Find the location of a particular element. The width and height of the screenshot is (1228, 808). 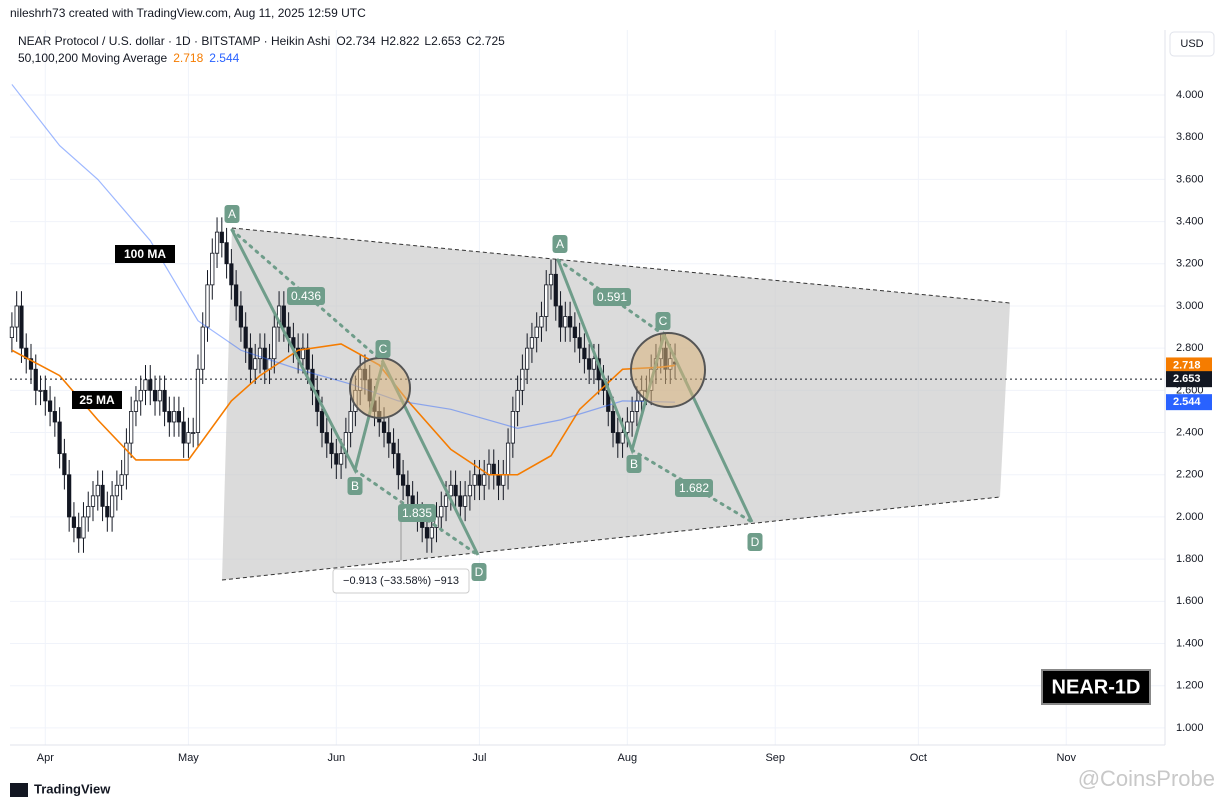

ohlc-value: 2.734 is located at coordinates (361, 41).